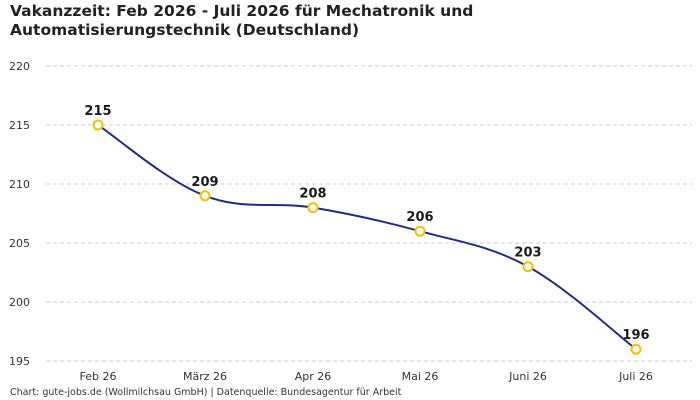  Describe the element at coordinates (97, 111) in the screenshot. I see `data-label: 215` at that location.